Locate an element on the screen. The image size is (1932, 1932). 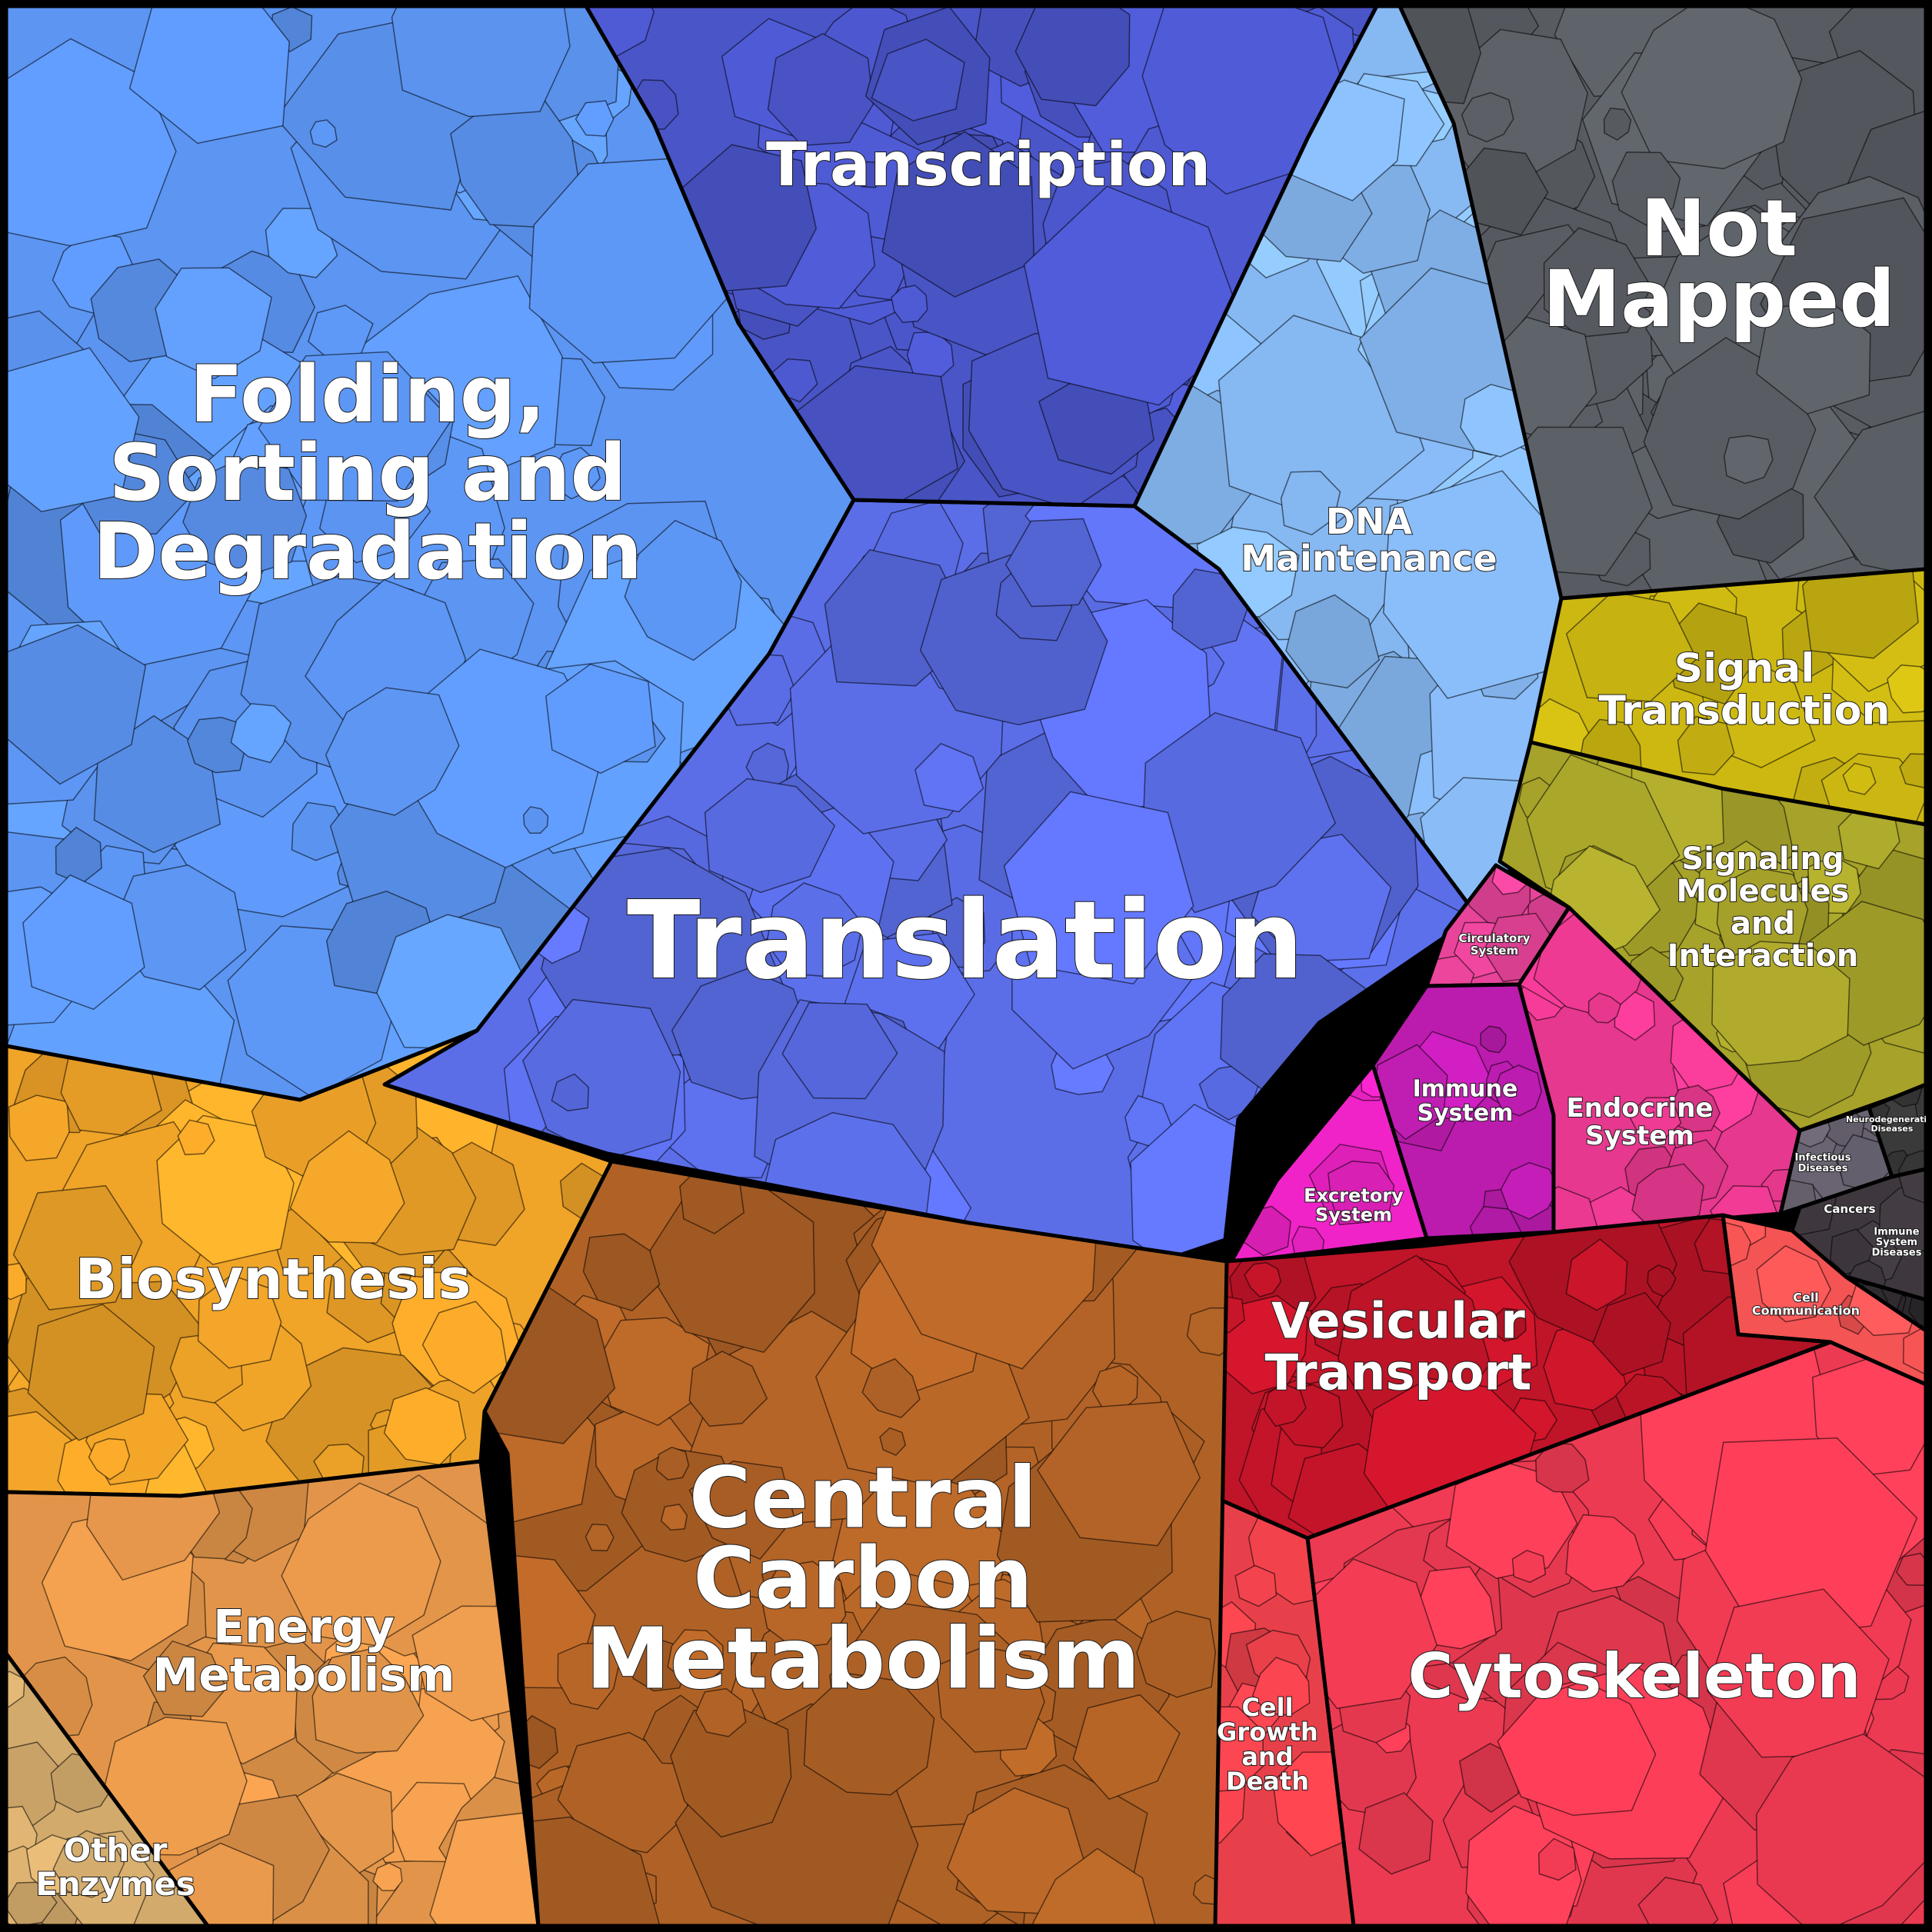
label-line: Sorting and is located at coordinates (367, 473).